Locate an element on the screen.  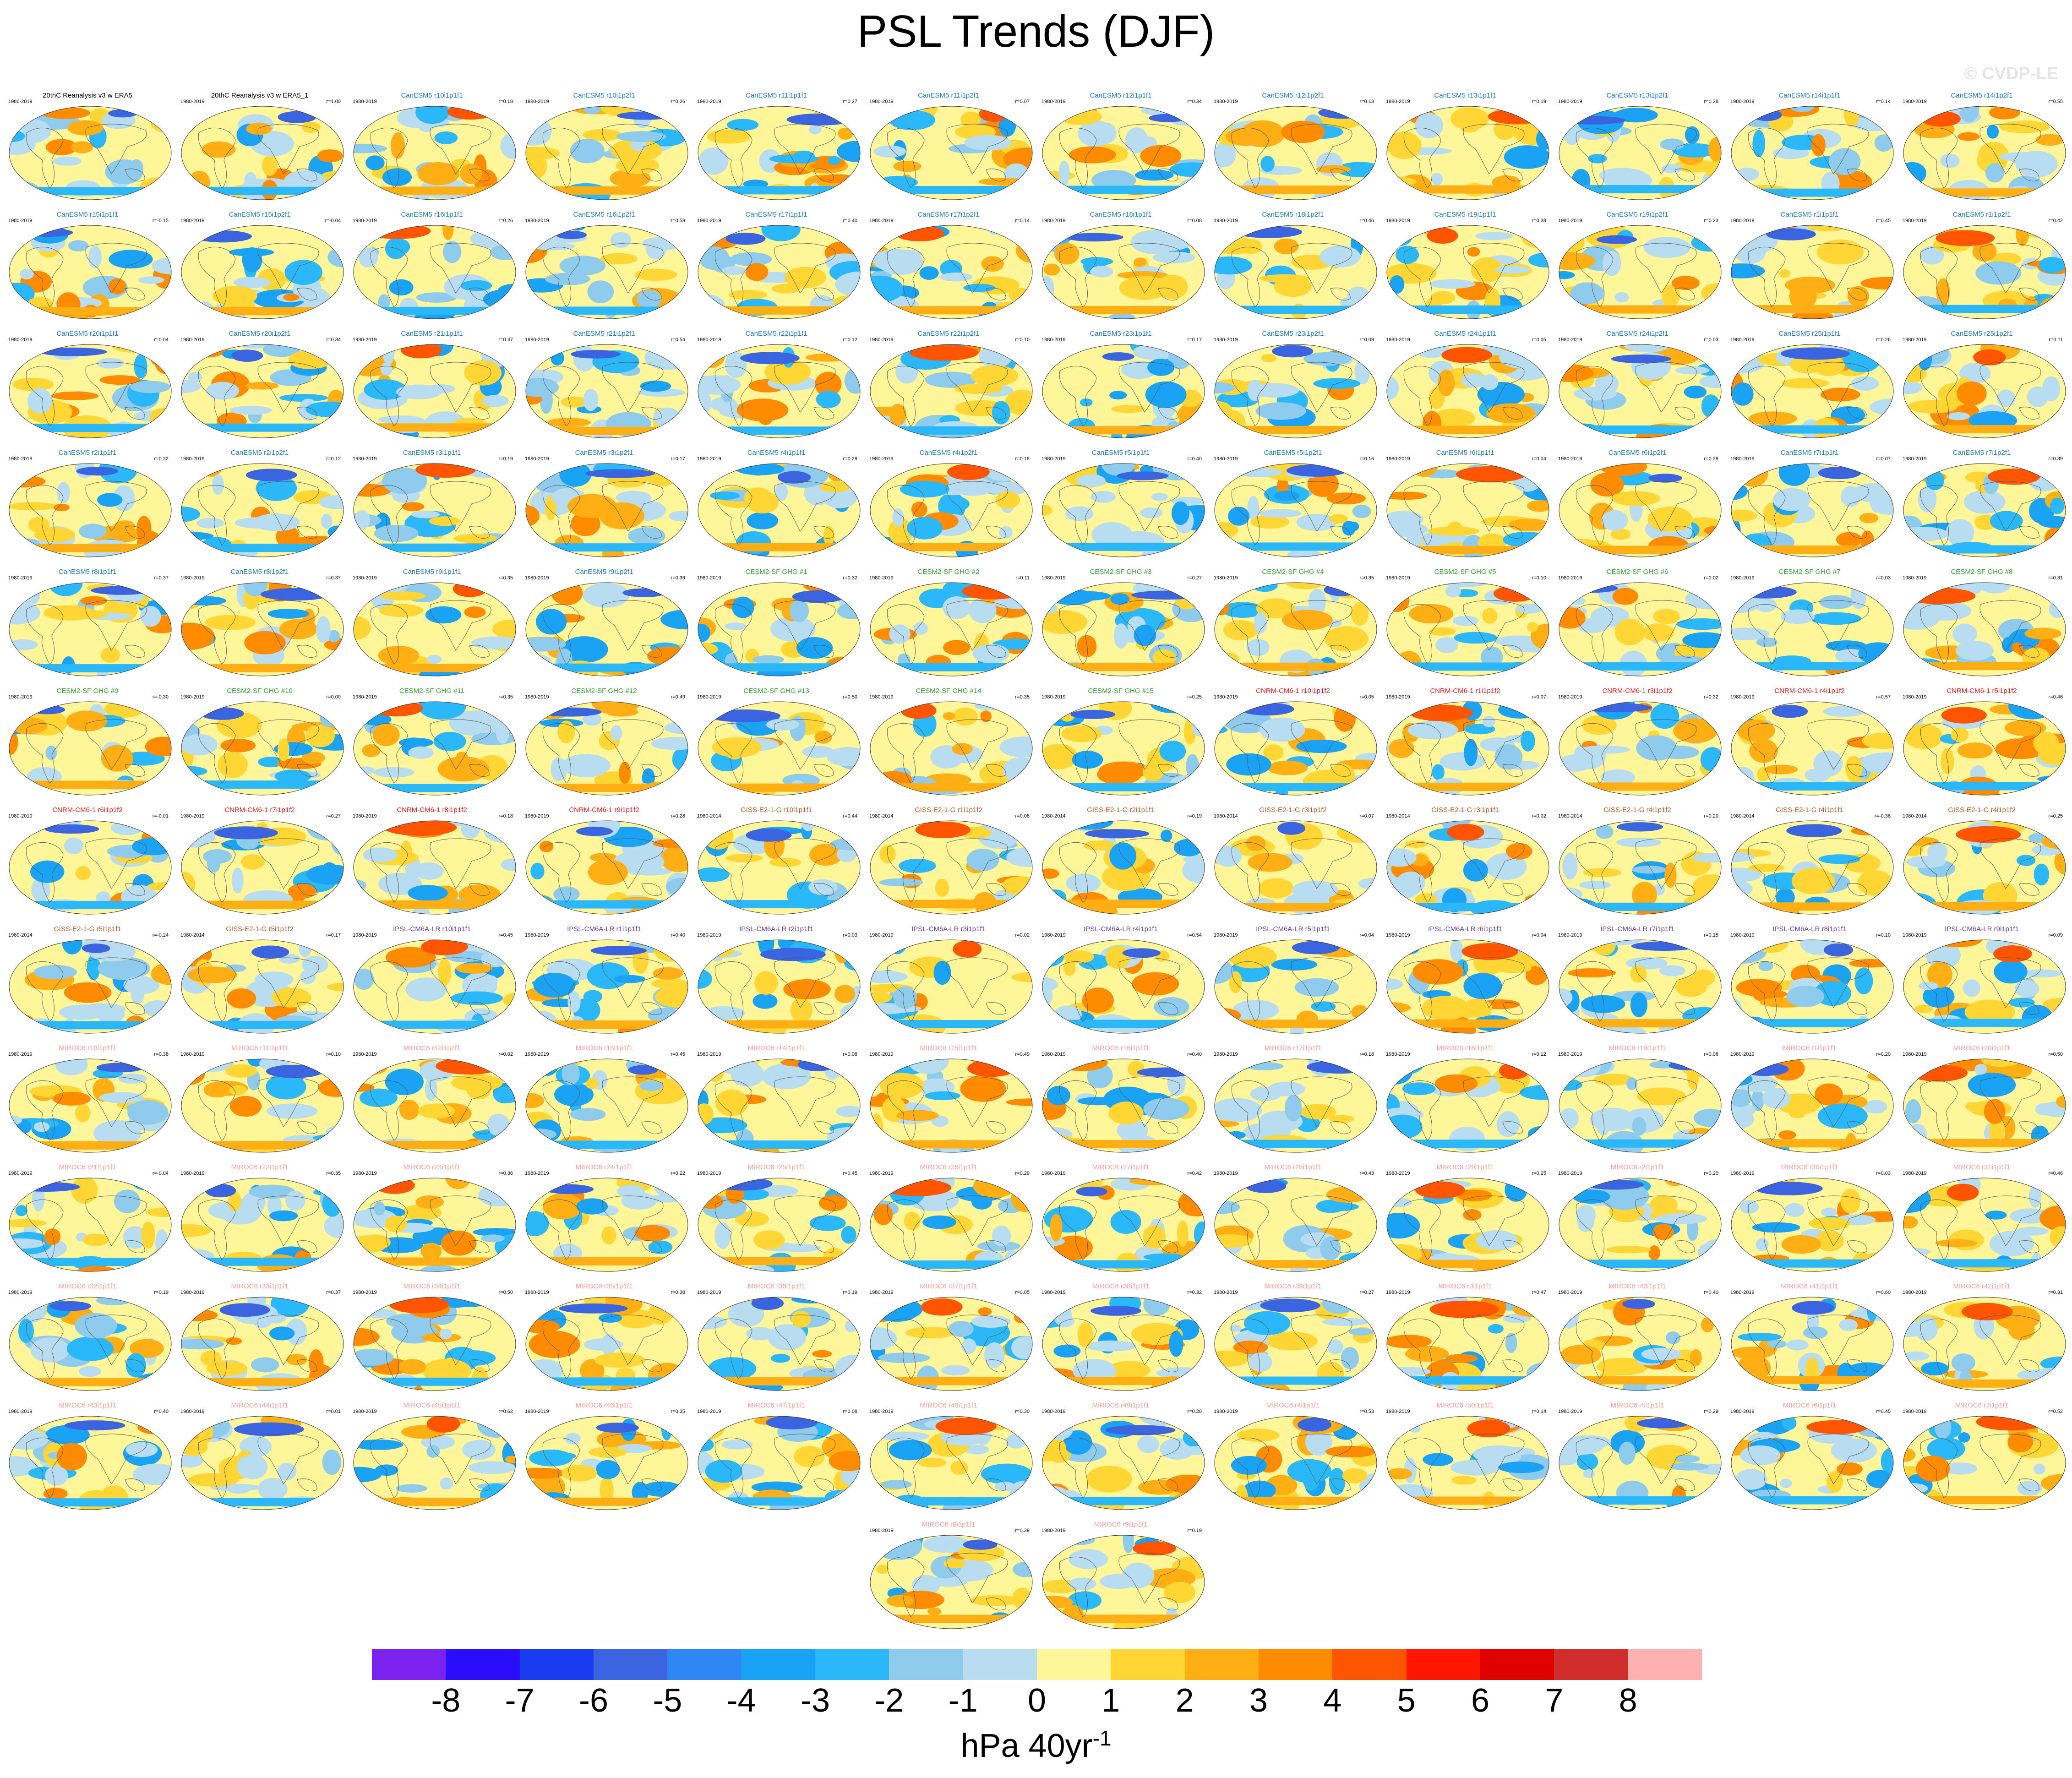
panel-correlation: r=0.04 is located at coordinates (1540, 459).